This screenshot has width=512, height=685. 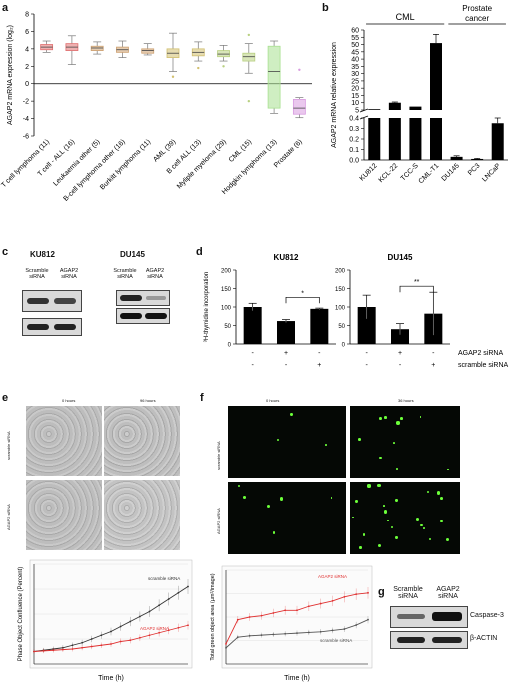 I want to click on panel-b-ytick-label: 20, so click(x=355, y=89).